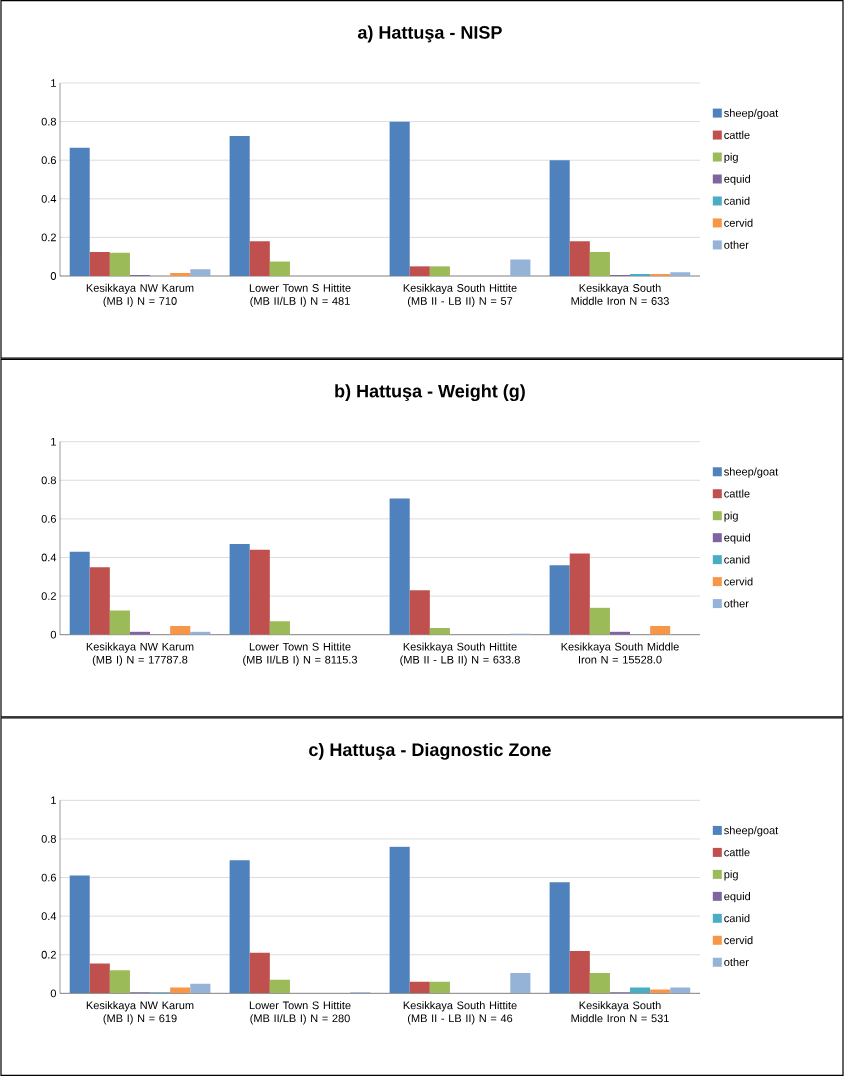 Image resolution: width=844 pixels, height=1076 pixels. What do you see at coordinates (460, 1013) in the screenshot?
I see `x-tick-label: Kesikkaya South Hittite (MB II - LB II) N = 46` at bounding box center [460, 1013].